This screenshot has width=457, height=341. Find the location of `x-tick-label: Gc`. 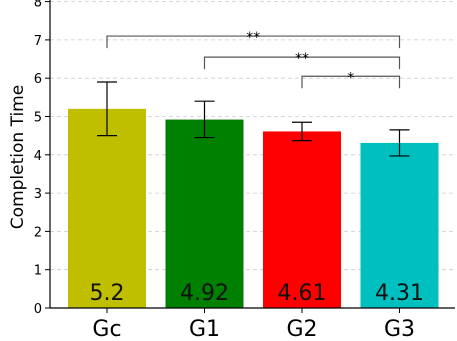

x-tick-label: Gc is located at coordinates (106, 329).